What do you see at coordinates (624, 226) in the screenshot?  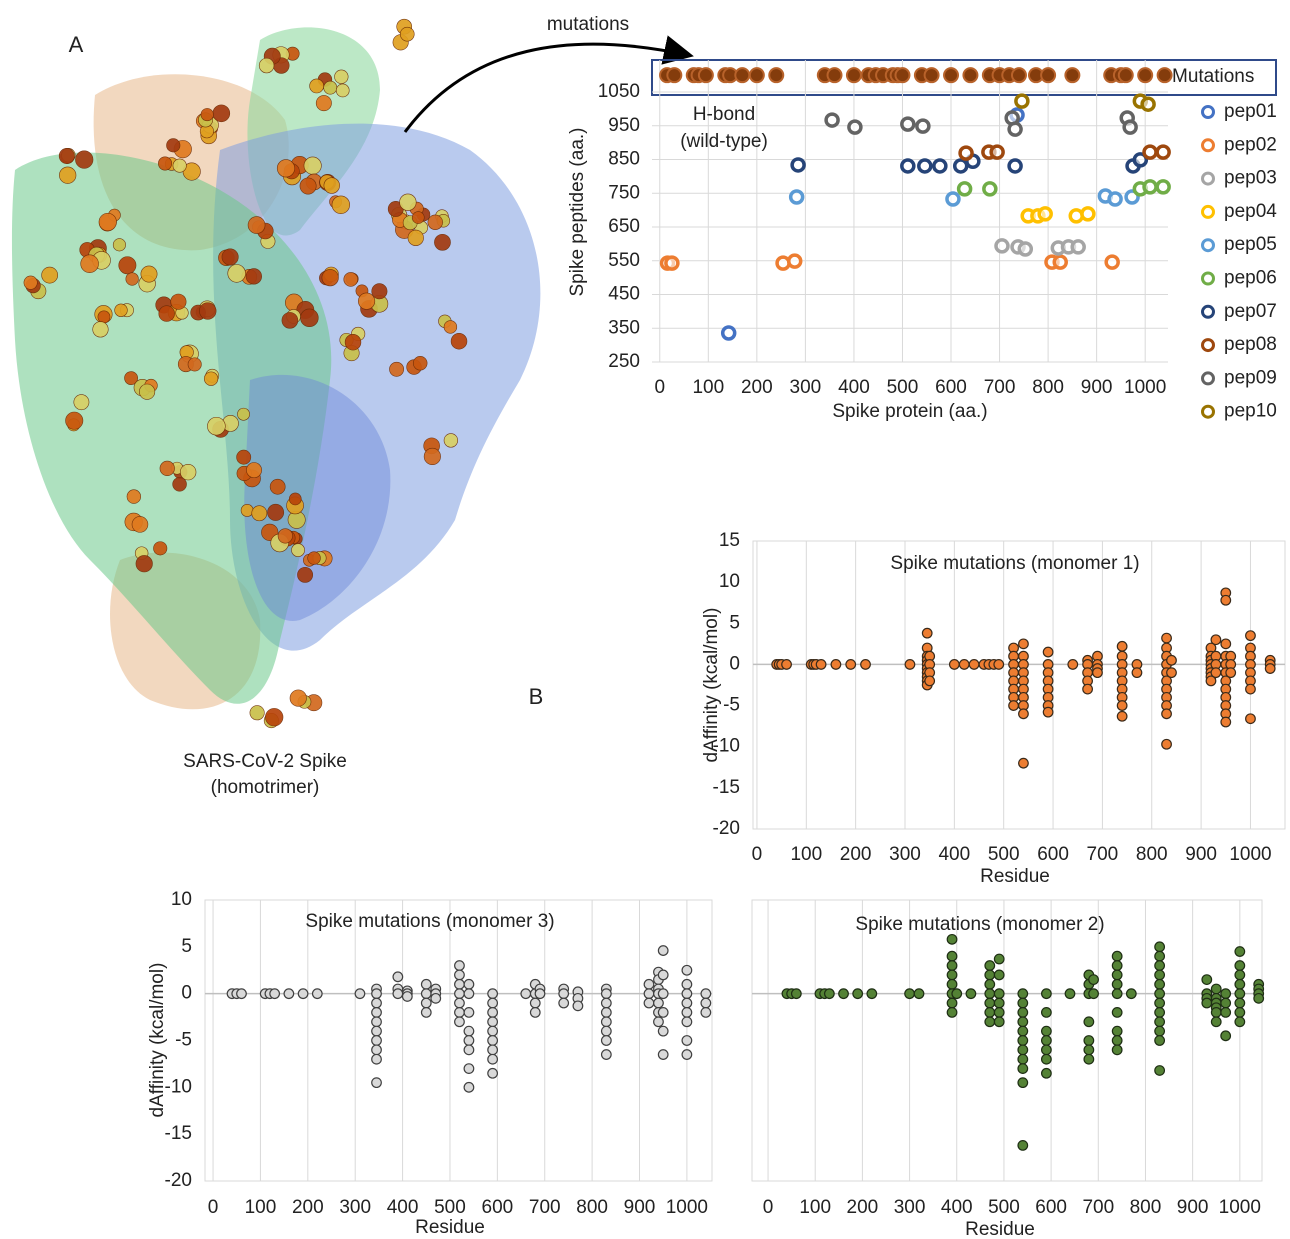 I see `y-tick-label: 650` at bounding box center [624, 226].